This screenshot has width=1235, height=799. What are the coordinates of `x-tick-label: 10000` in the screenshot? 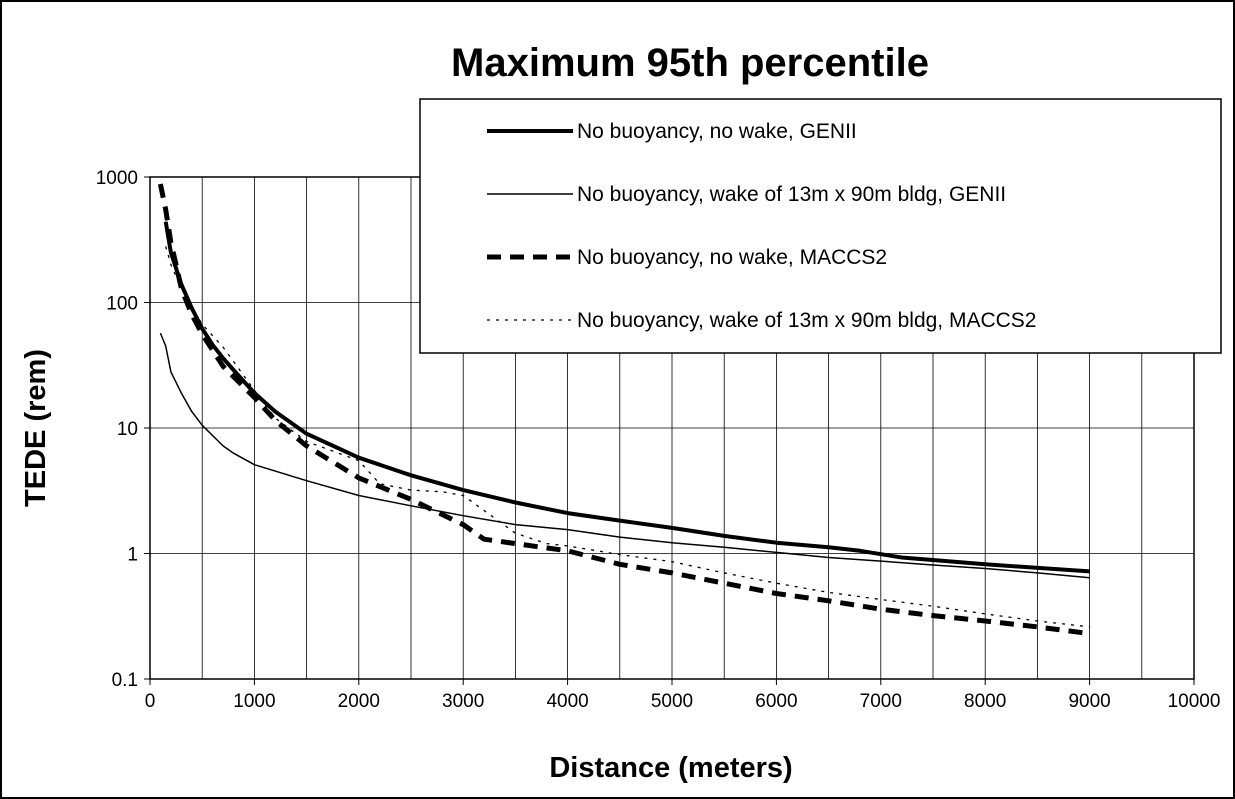 It's located at (1194, 701).